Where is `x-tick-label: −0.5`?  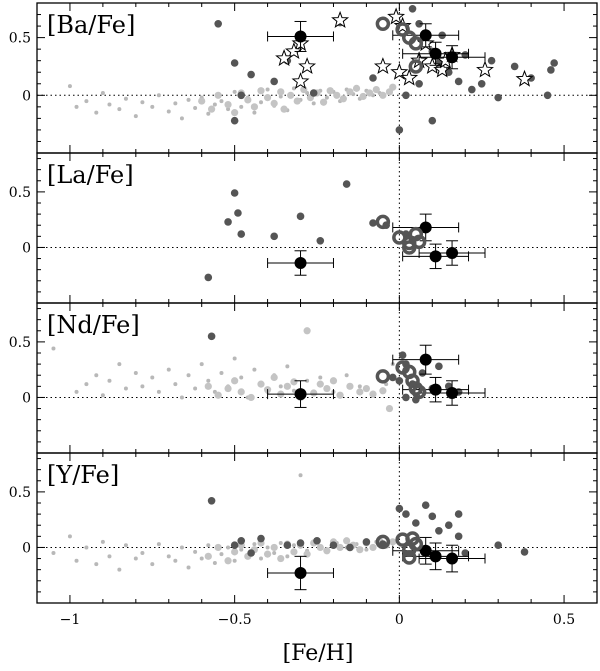 x-tick-label: −0.5 is located at coordinates (235, 620).